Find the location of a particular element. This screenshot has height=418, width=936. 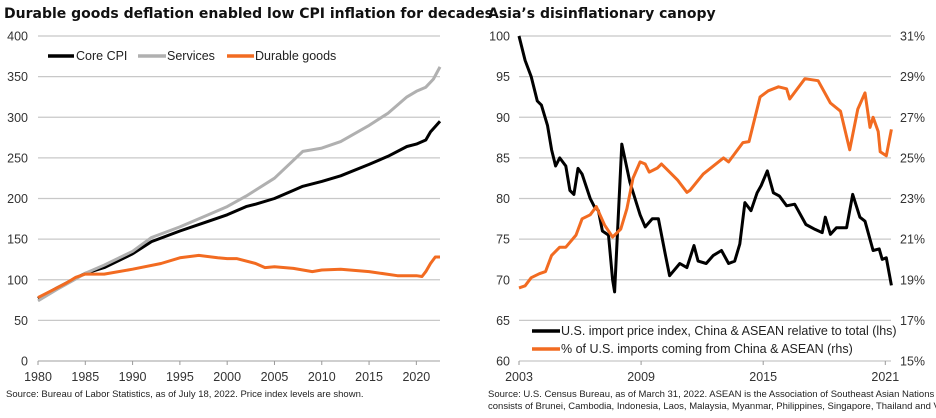

right-y-tick-label-27: 27% is located at coordinates (912, 118).